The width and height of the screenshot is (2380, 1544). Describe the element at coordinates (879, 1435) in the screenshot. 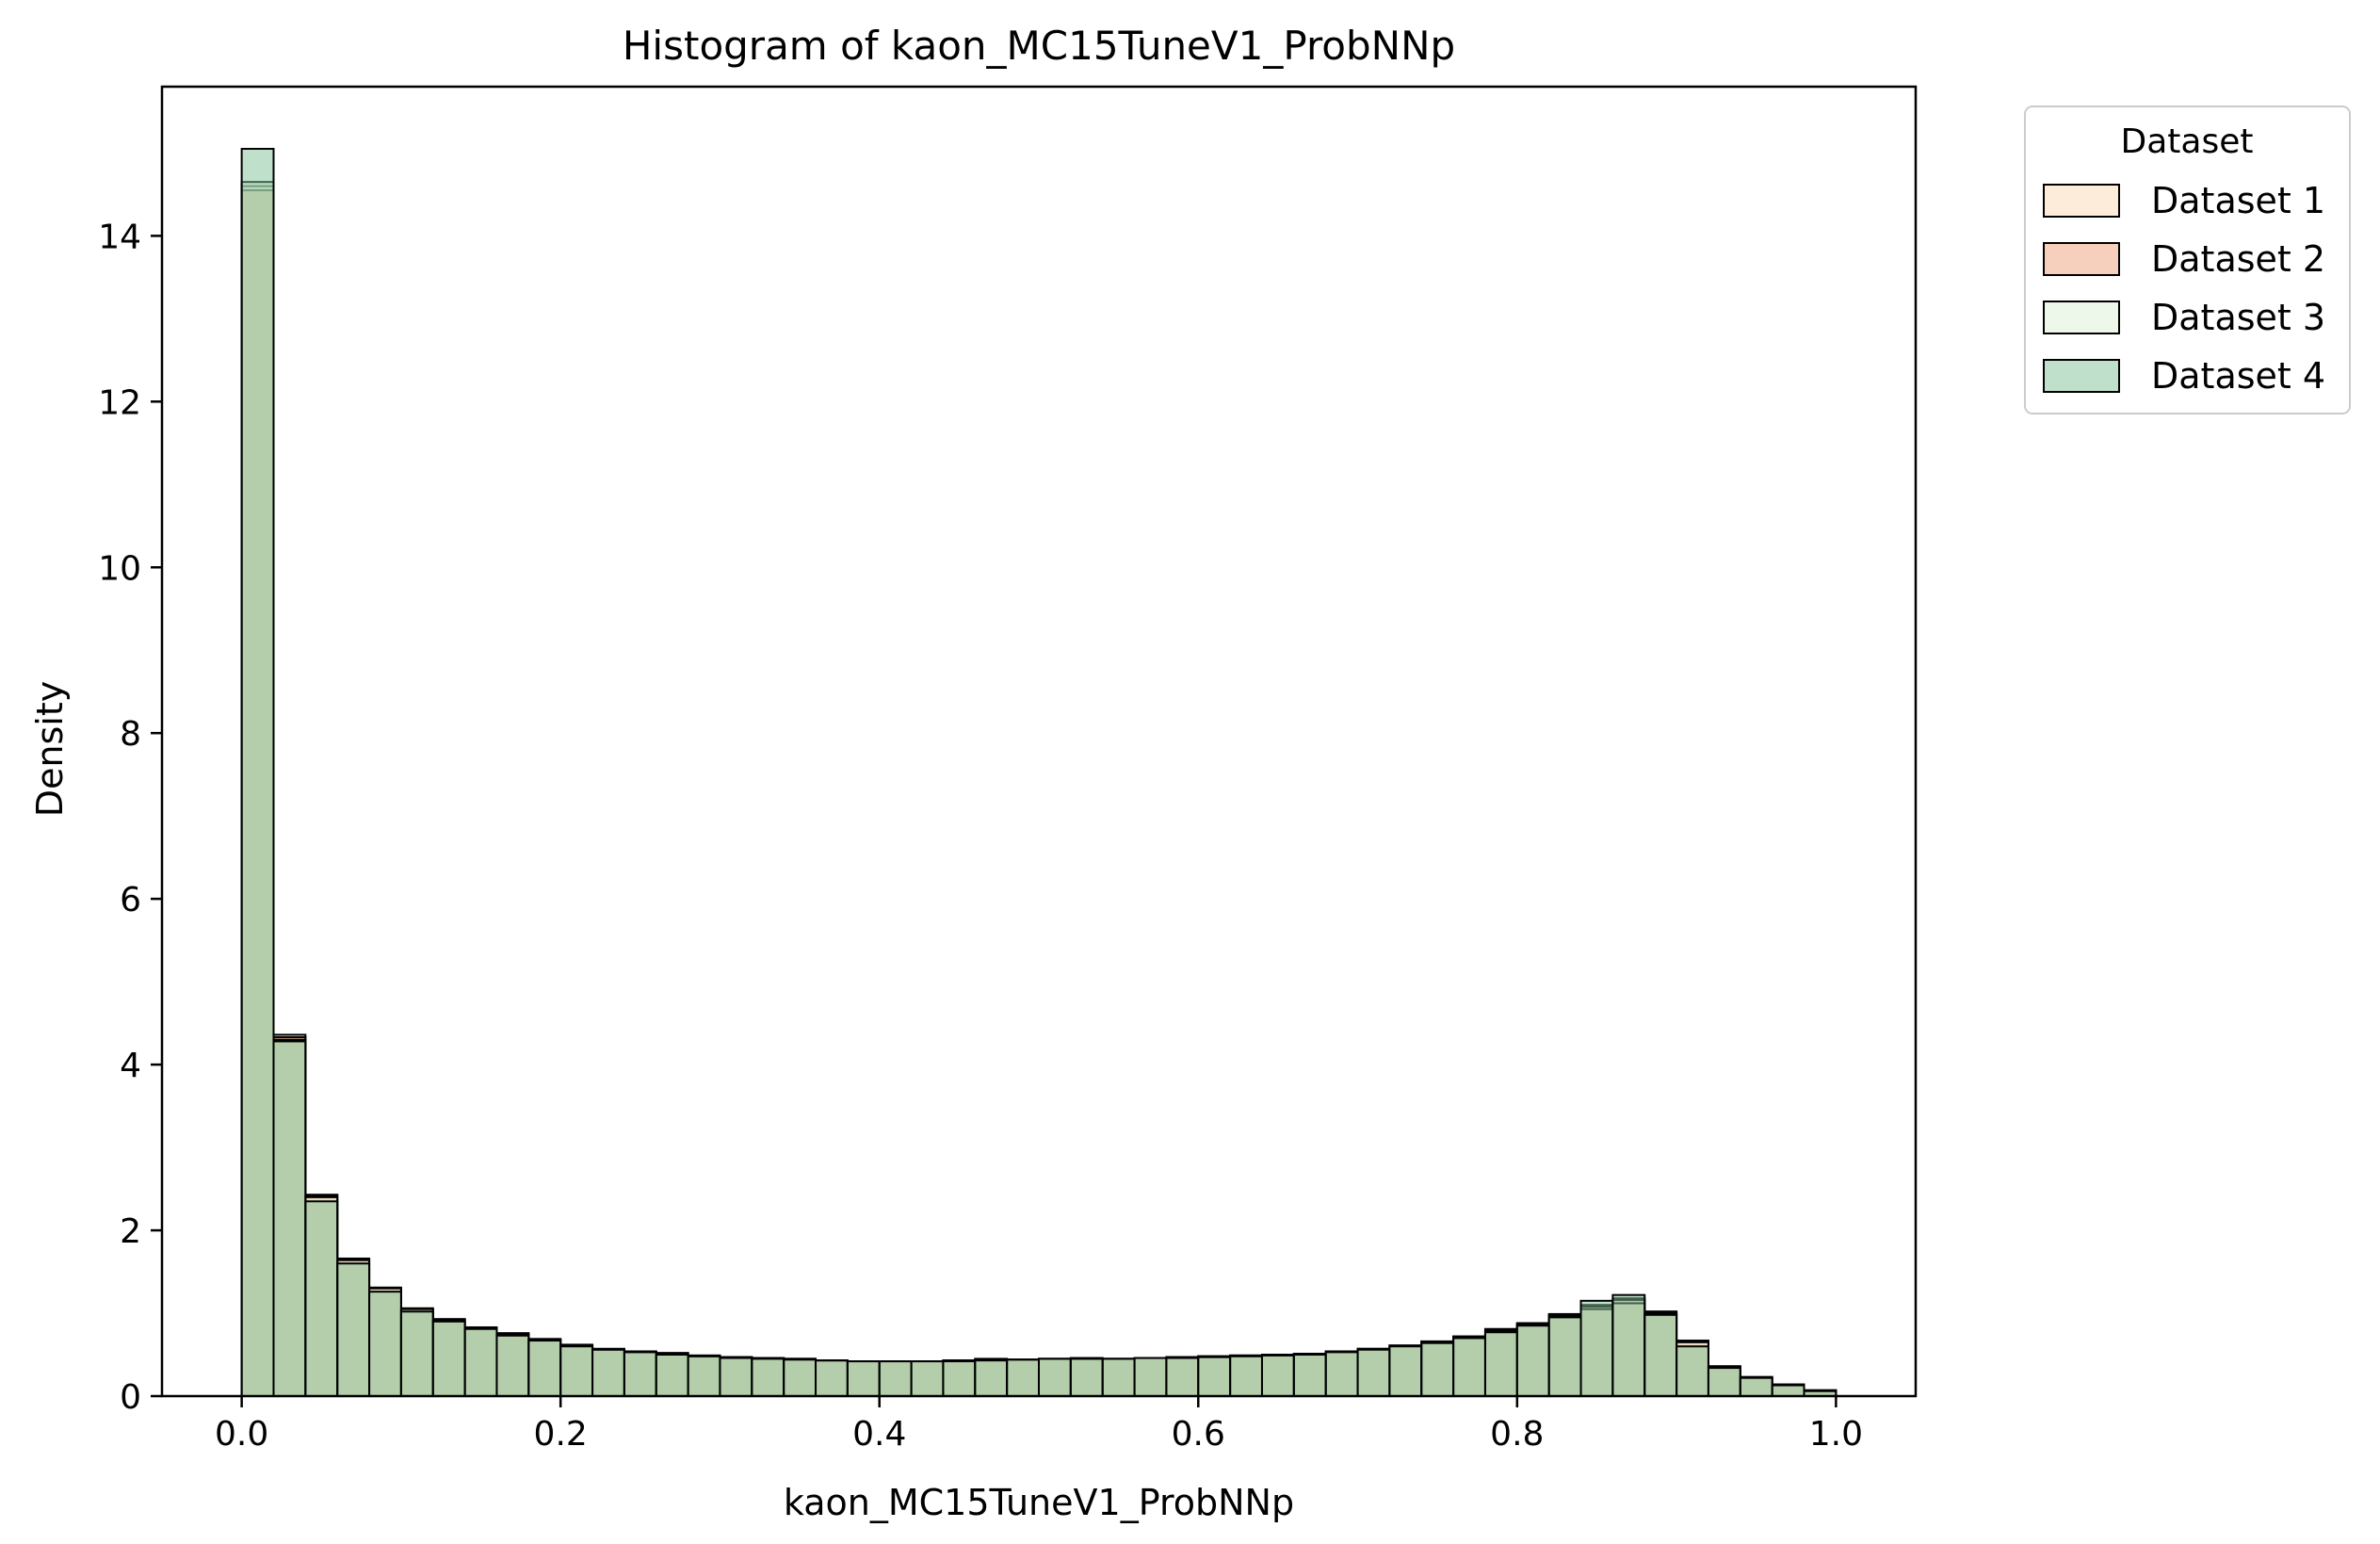

I see `x-tick-label: 0.4` at that location.